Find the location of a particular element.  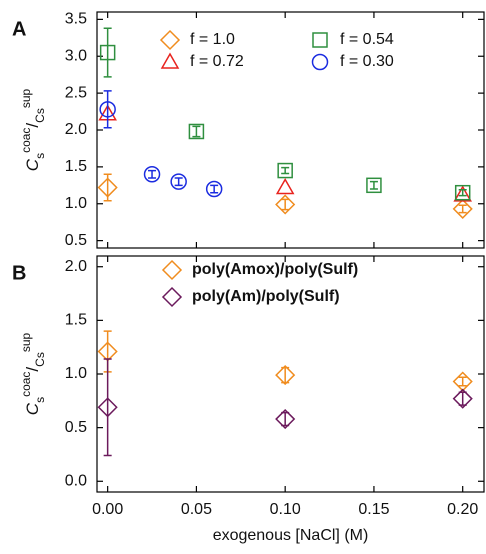

x-tick-label: 0.10 is located at coordinates (285, 509).